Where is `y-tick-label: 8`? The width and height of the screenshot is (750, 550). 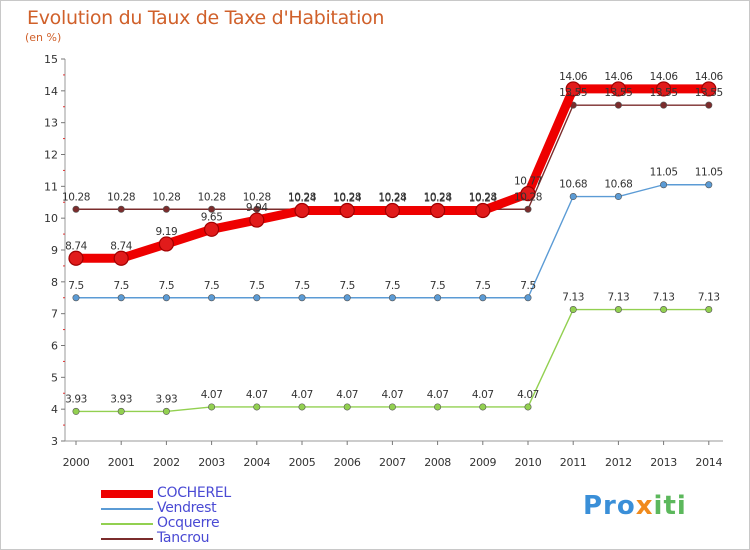
y-tick-label: 8 is located at coordinates (54, 282).